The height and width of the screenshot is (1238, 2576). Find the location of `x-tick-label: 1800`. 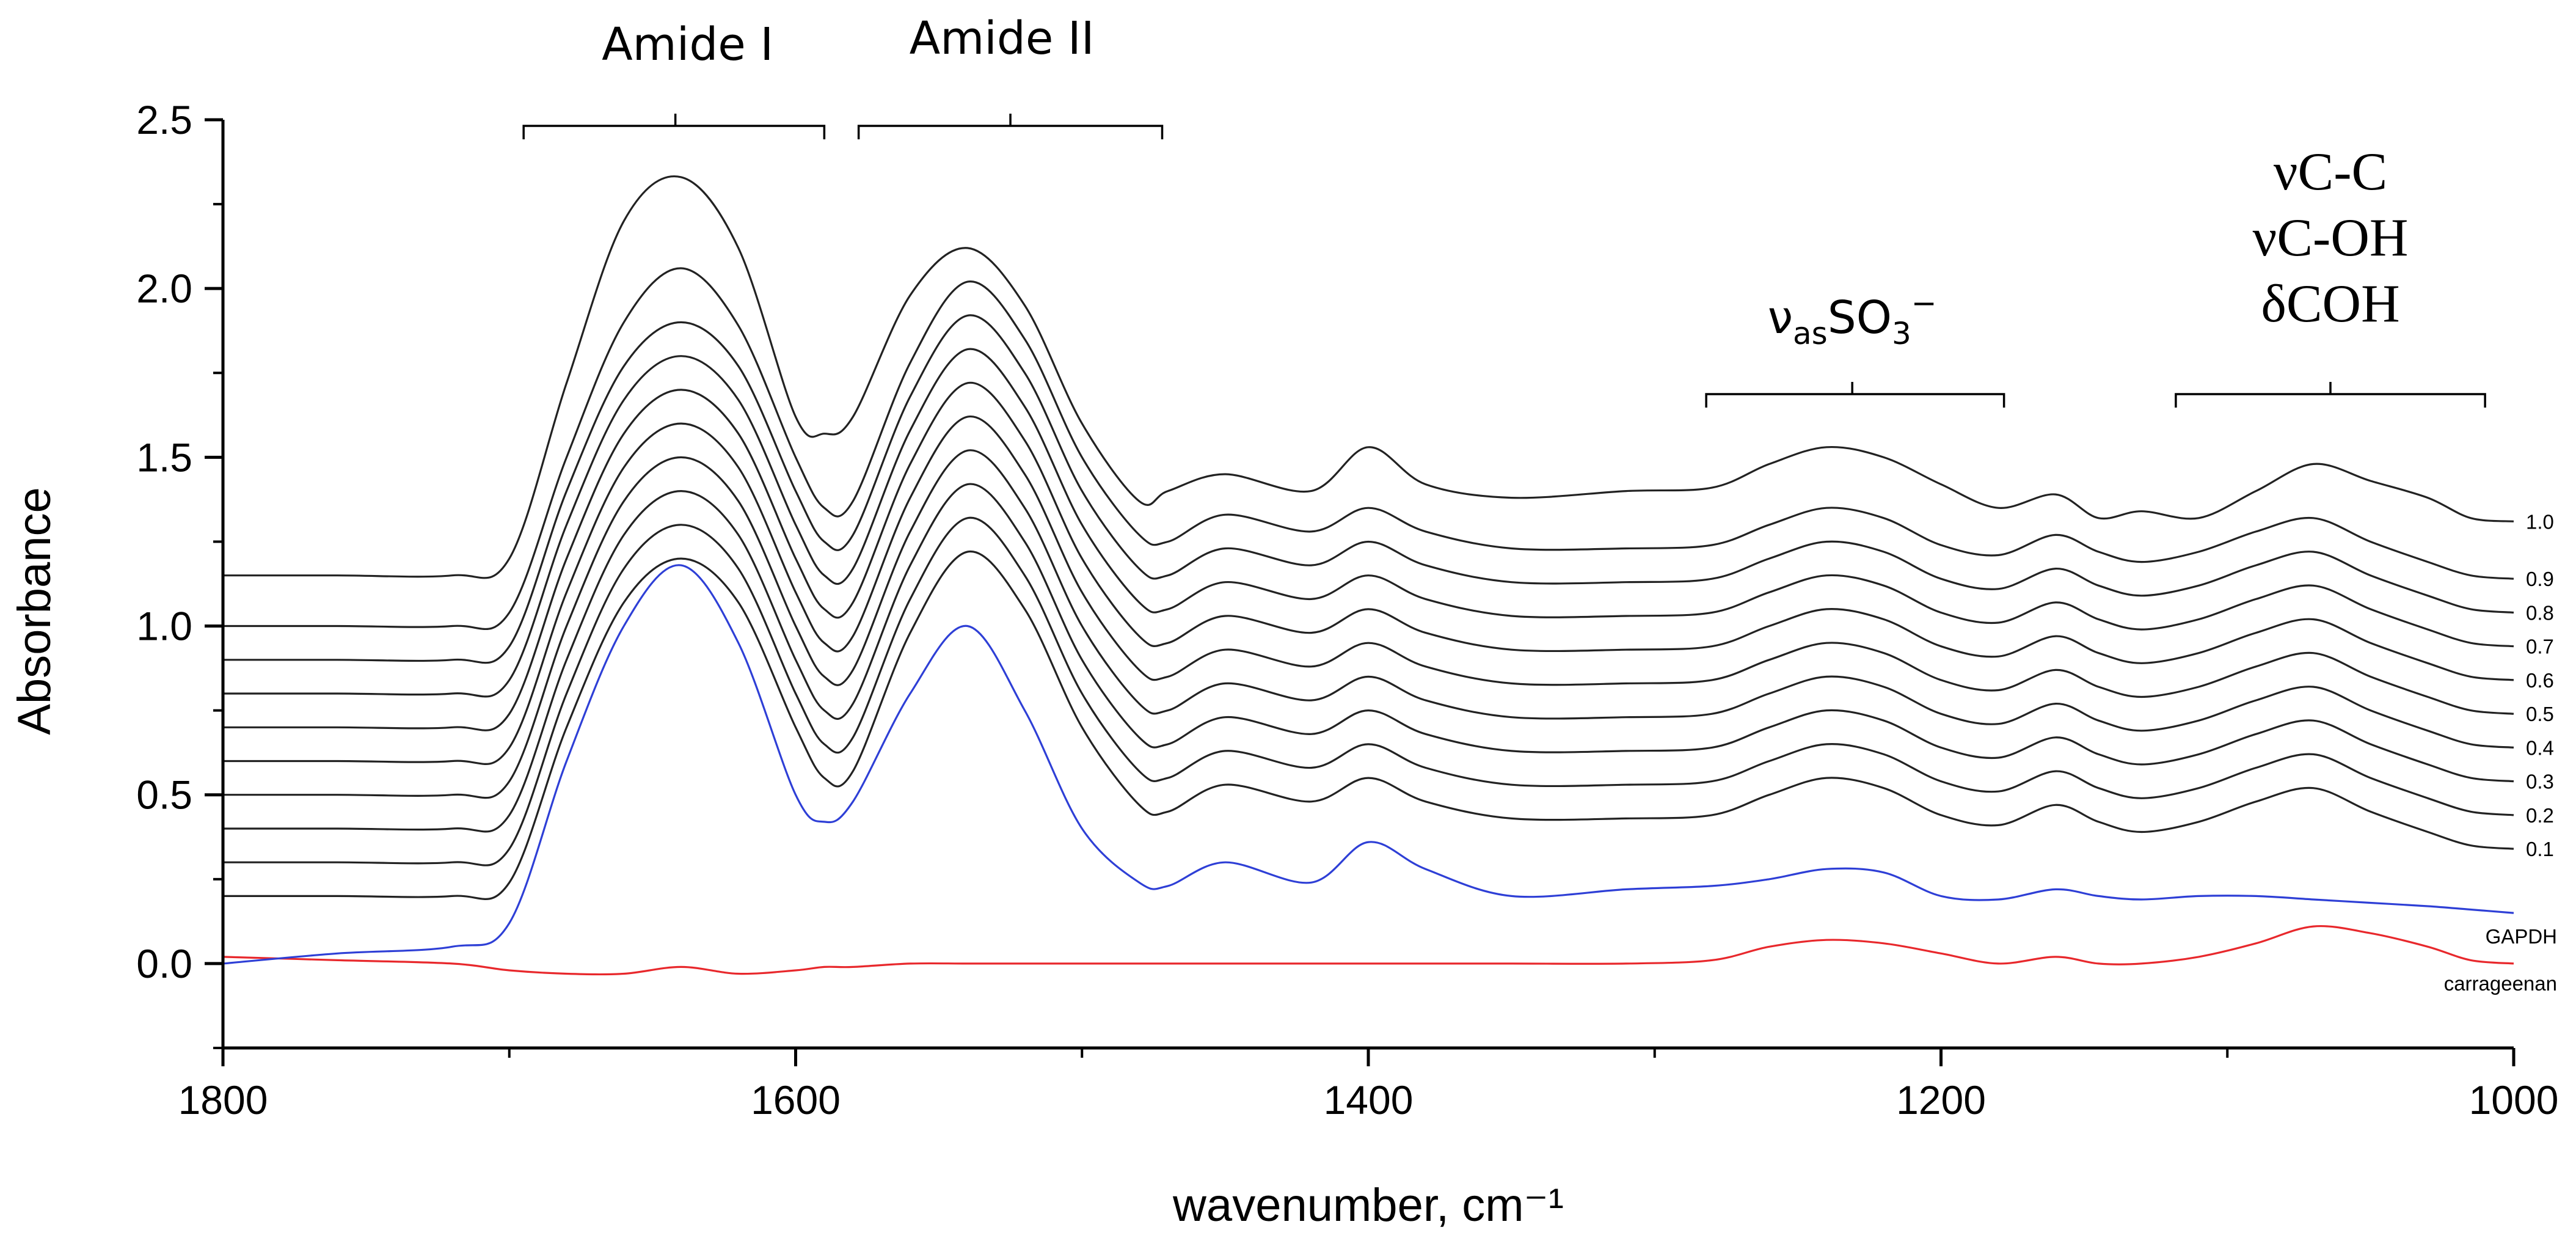

x-tick-label: 1800 is located at coordinates (223, 1100).